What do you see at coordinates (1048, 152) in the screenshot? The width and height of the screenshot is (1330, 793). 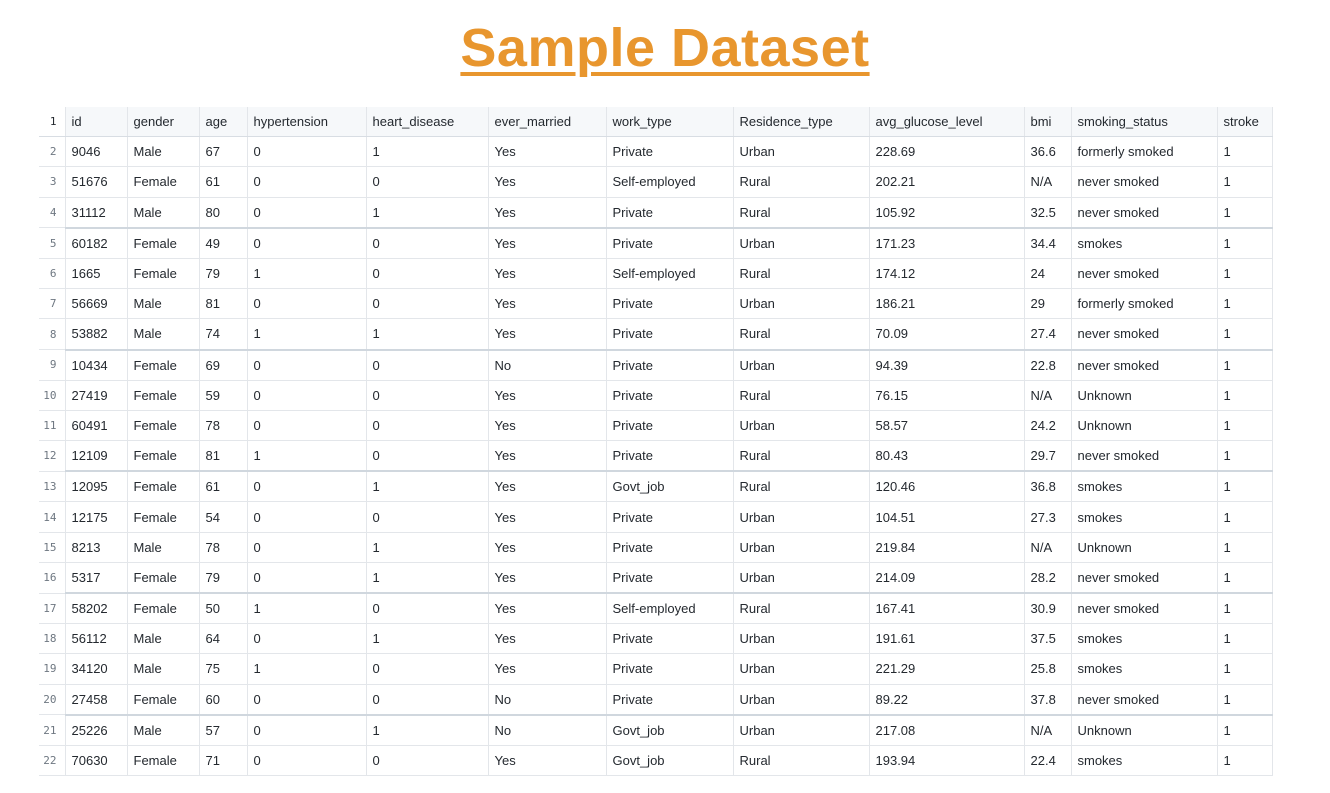 I see `cell-bmi: 36.6` at bounding box center [1048, 152].